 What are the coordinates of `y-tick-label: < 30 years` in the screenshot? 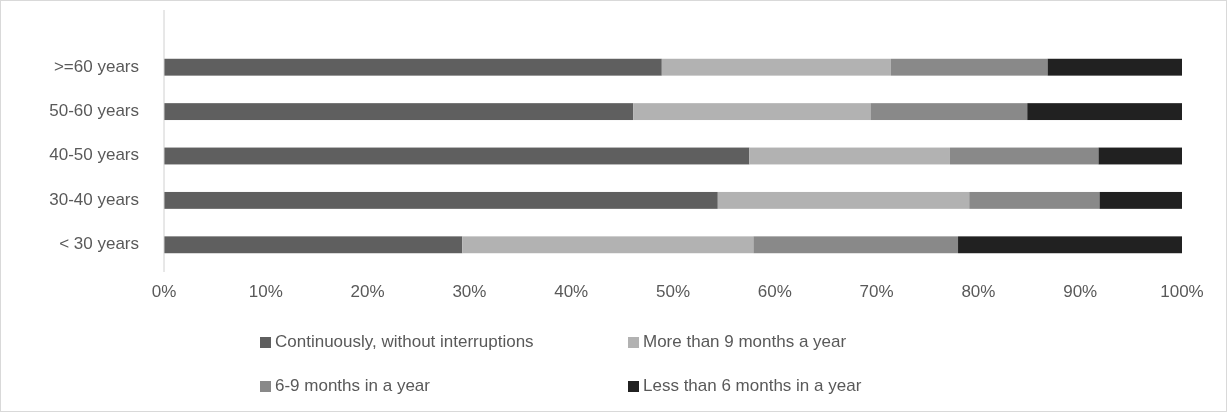 It's located at (99, 244).